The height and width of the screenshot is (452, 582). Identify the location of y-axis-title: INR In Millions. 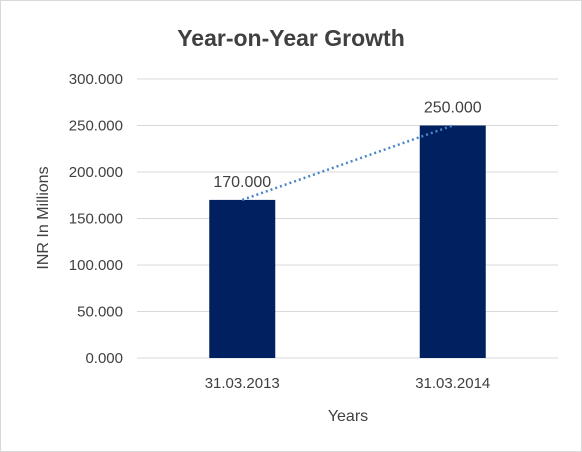
(43, 217).